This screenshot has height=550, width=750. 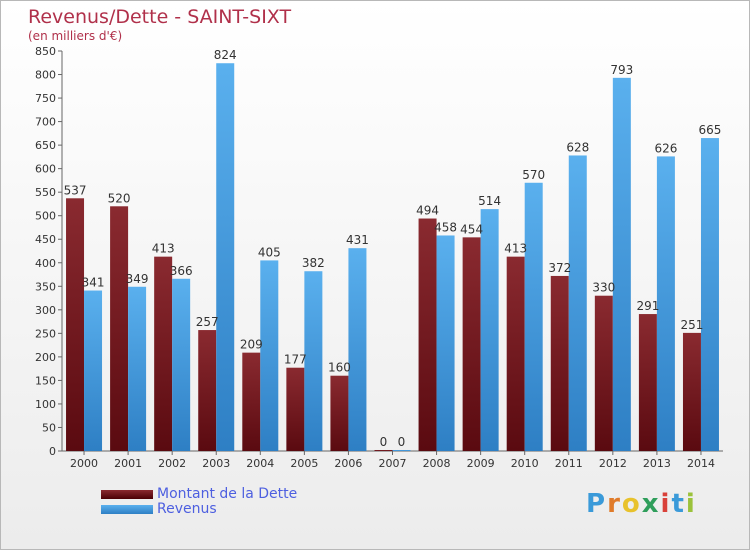 What do you see at coordinates (657, 463) in the screenshot?
I see `x-tick-label: 2013` at bounding box center [657, 463].